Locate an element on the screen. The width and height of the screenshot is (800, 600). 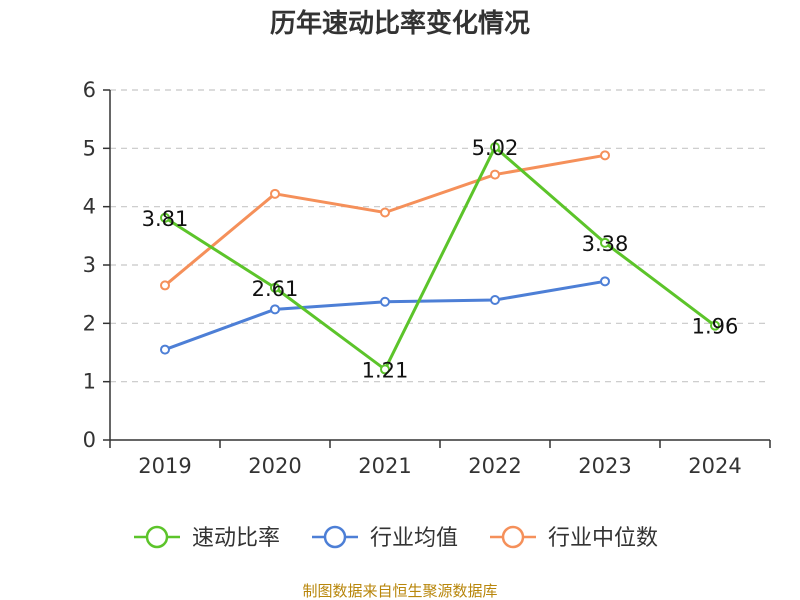
series-0-point-2020 is located at coordinates (275, 287).